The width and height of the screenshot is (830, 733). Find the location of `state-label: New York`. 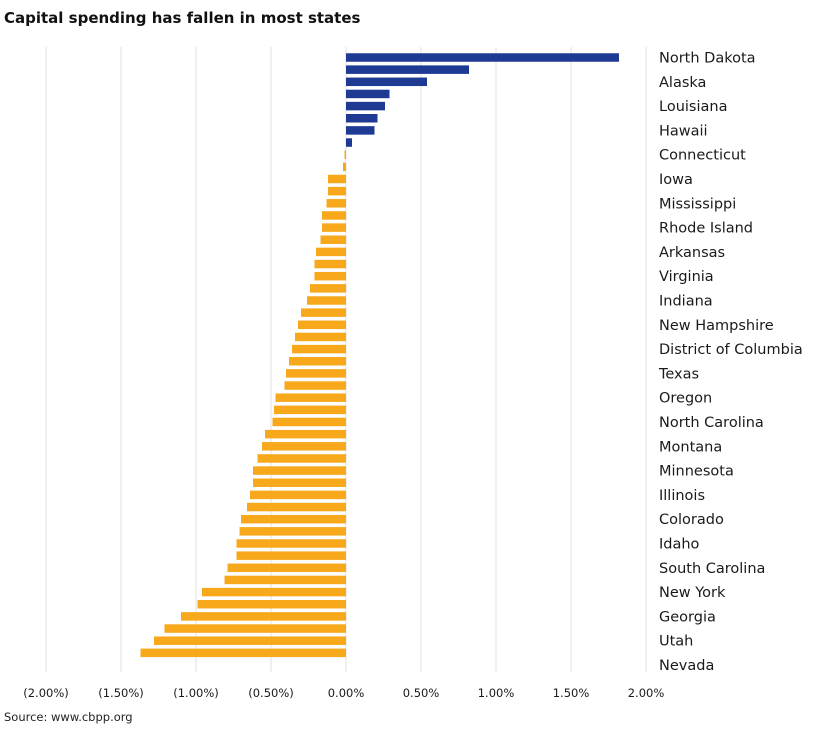

state-label: New York is located at coordinates (692, 593).